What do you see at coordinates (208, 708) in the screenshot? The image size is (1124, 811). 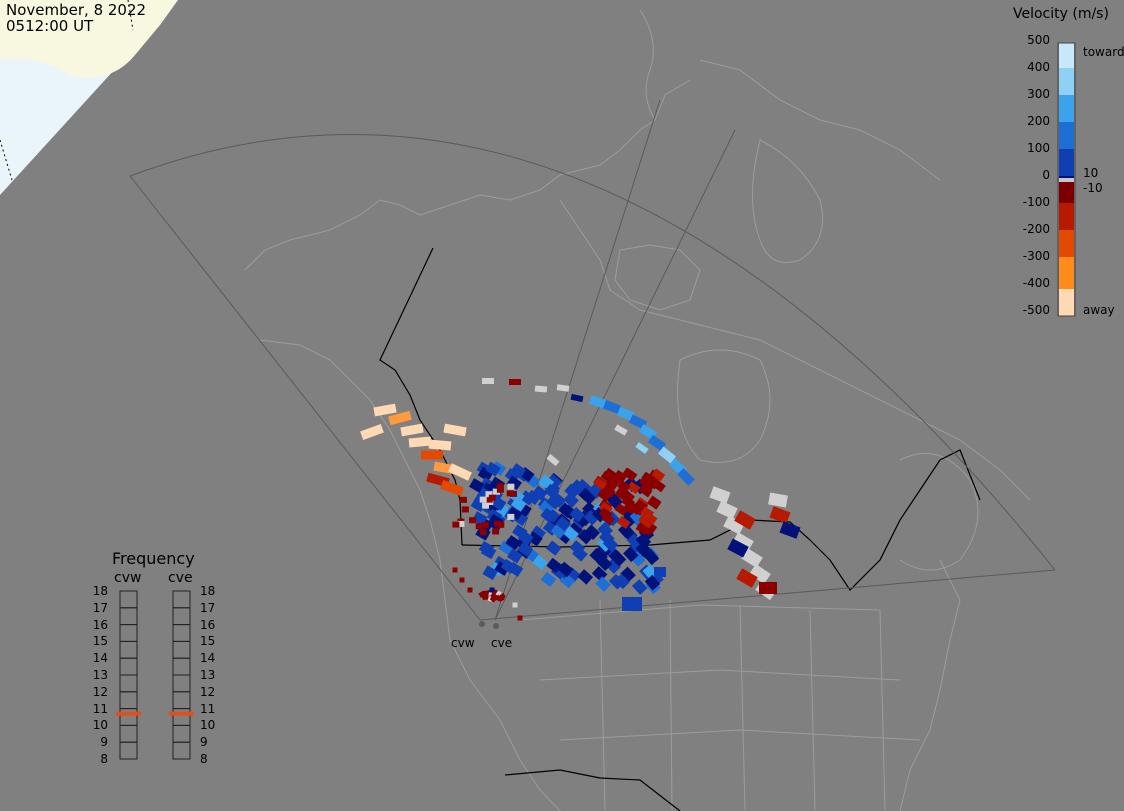 I see `frequency-scale-label: 11` at bounding box center [208, 708].